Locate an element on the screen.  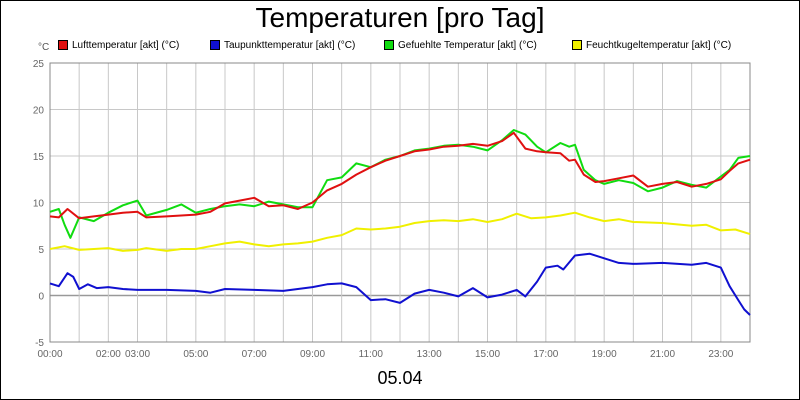
legend-swatch-gefuehlte-temperatur is located at coordinates (389, 45).